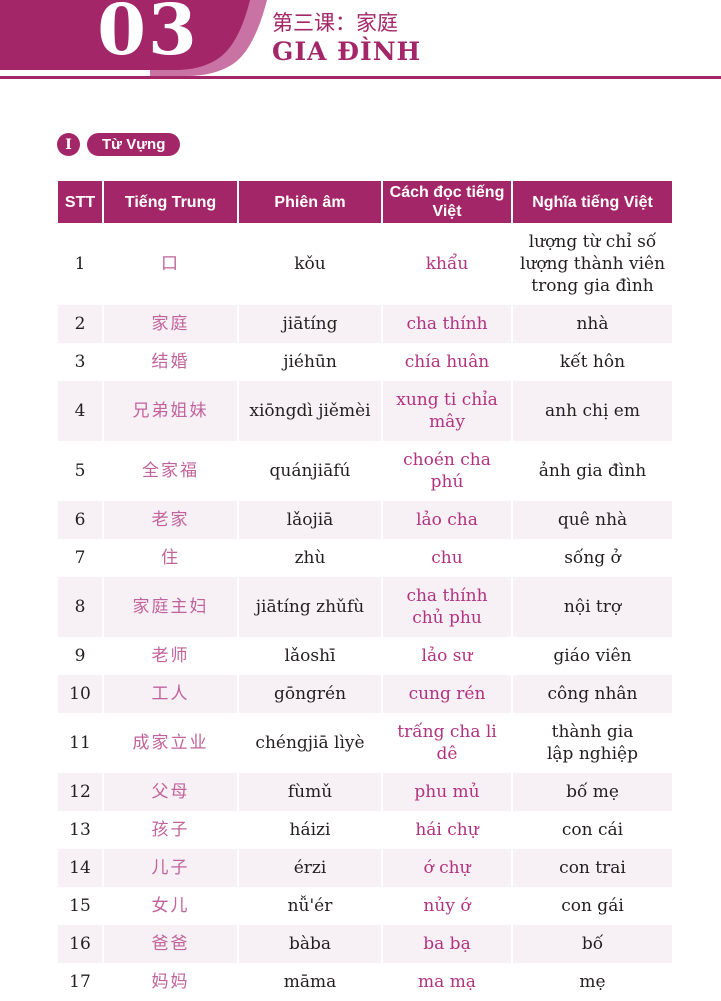  What do you see at coordinates (148, 35) in the screenshot?
I see `lesson-number: 03` at bounding box center [148, 35].